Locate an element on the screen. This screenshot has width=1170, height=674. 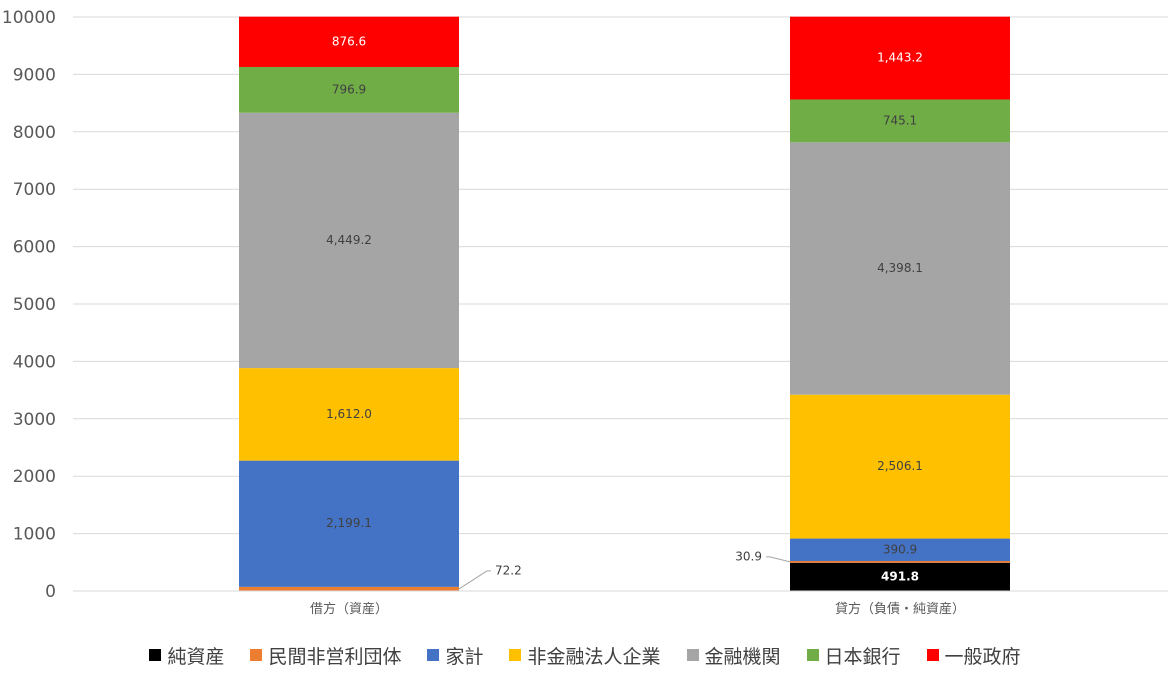
legend-item: 民間非営利団体 is located at coordinates (325, 655).